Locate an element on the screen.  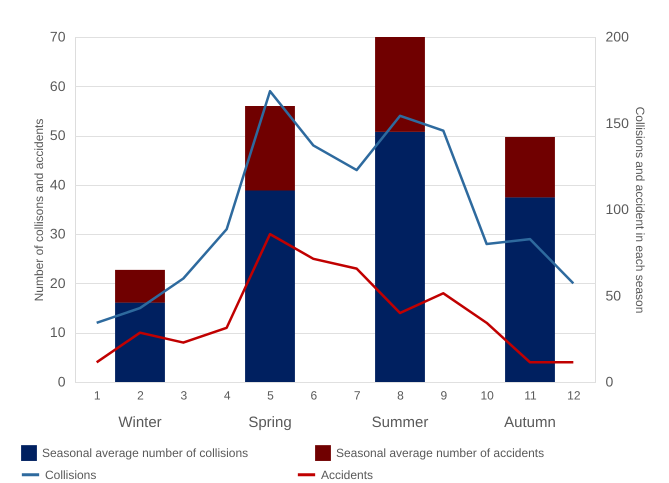
text: Spring is located at coordinates (270, 422).